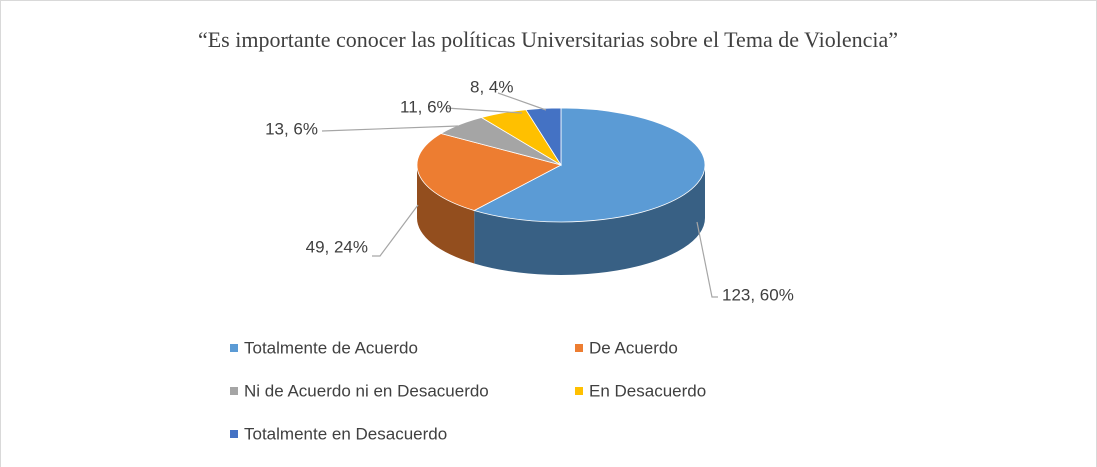 Image resolution: width=1097 pixels, height=467 pixels. I want to click on legend-label: Totalmente en Desacuerdo, so click(345, 433).